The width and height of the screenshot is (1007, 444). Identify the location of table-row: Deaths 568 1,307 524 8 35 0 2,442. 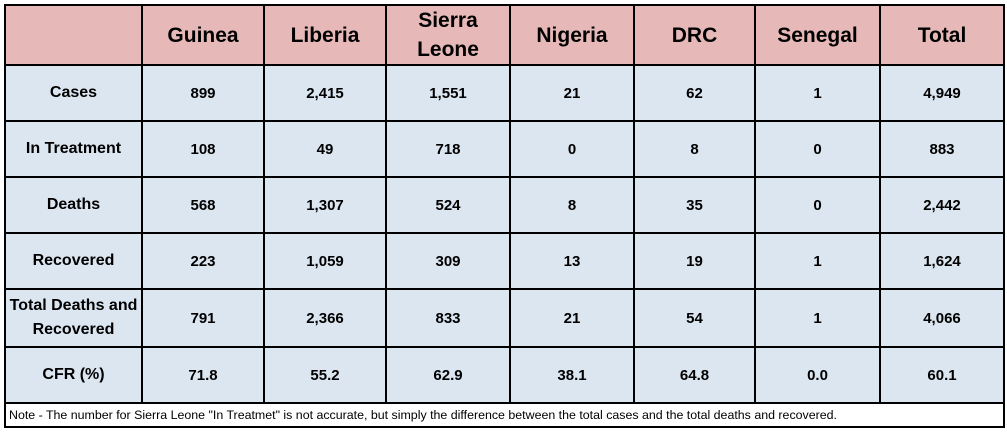
(504, 205).